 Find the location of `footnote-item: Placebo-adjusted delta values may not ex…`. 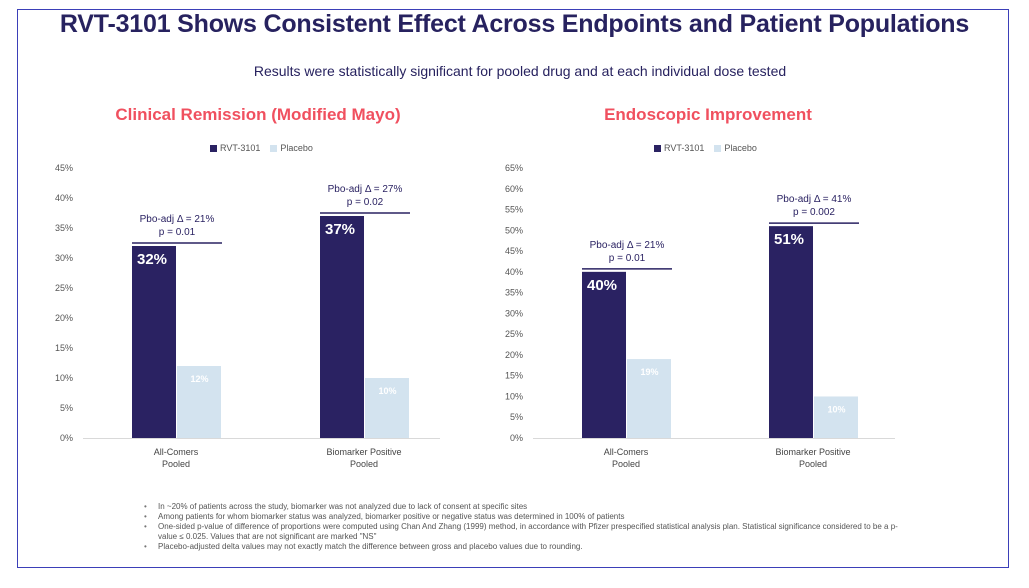

footnote-item: Placebo-adjusted delta values may not ex… is located at coordinates (523, 547).